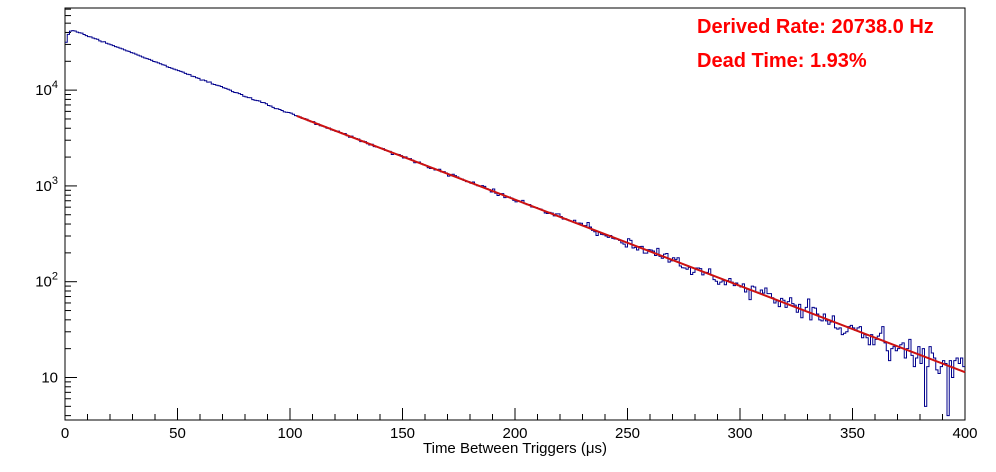 Image resolution: width=996 pixels, height=472 pixels. What do you see at coordinates (514, 433) in the screenshot?
I see `x-tick-label: 200` at bounding box center [514, 433].